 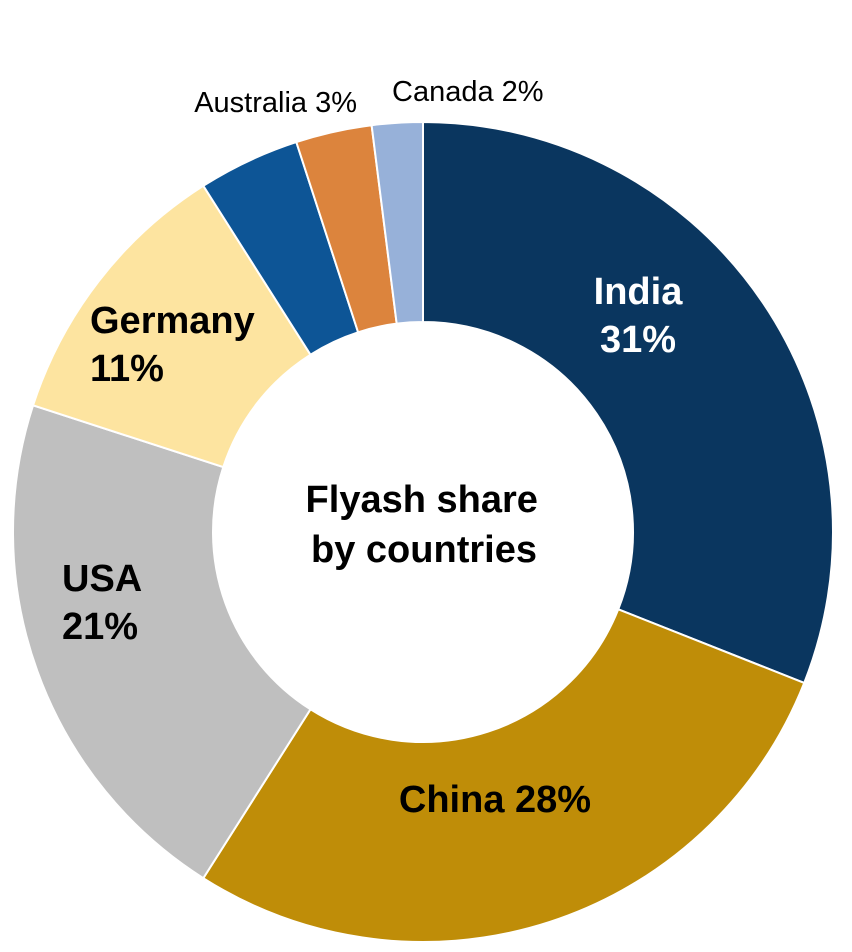 I want to click on label-usa-value: 21%, so click(x=100, y=627).